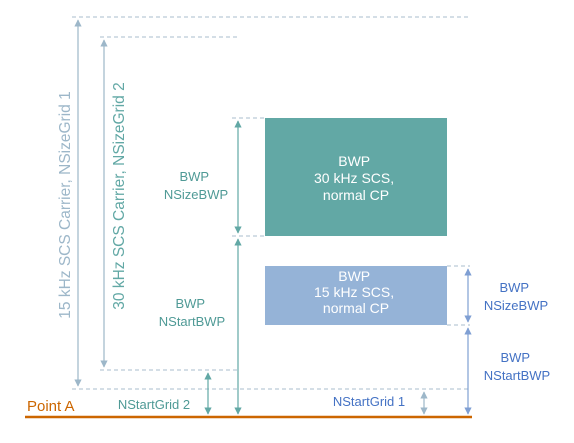 The height and width of the screenshot is (443, 574). What do you see at coordinates (354, 161) in the screenshot?
I see `bwp-30-block-line-1: BWP` at bounding box center [354, 161].